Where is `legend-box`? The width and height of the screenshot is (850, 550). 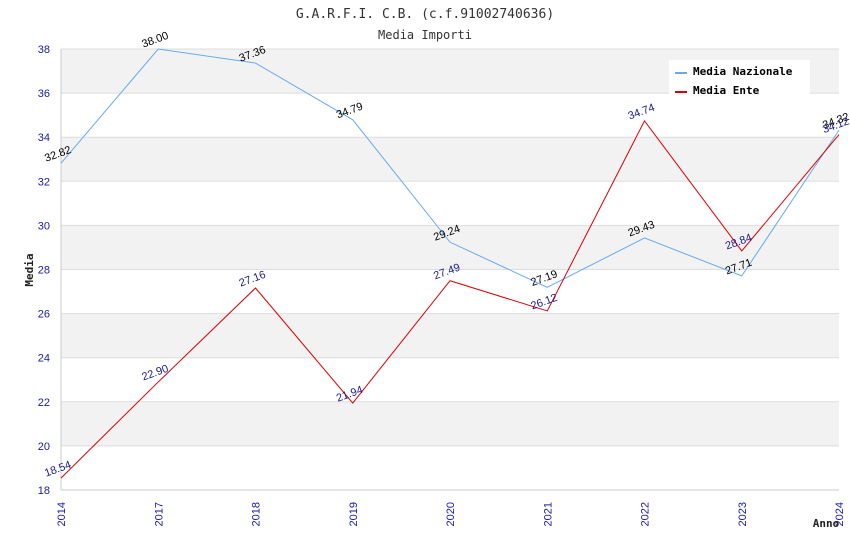
legend-box is located at coordinates (739, 79).